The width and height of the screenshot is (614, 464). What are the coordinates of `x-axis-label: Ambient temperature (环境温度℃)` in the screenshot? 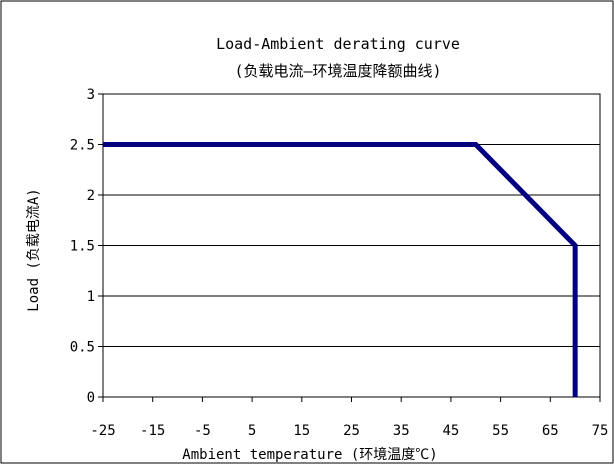 It's located at (309, 455).